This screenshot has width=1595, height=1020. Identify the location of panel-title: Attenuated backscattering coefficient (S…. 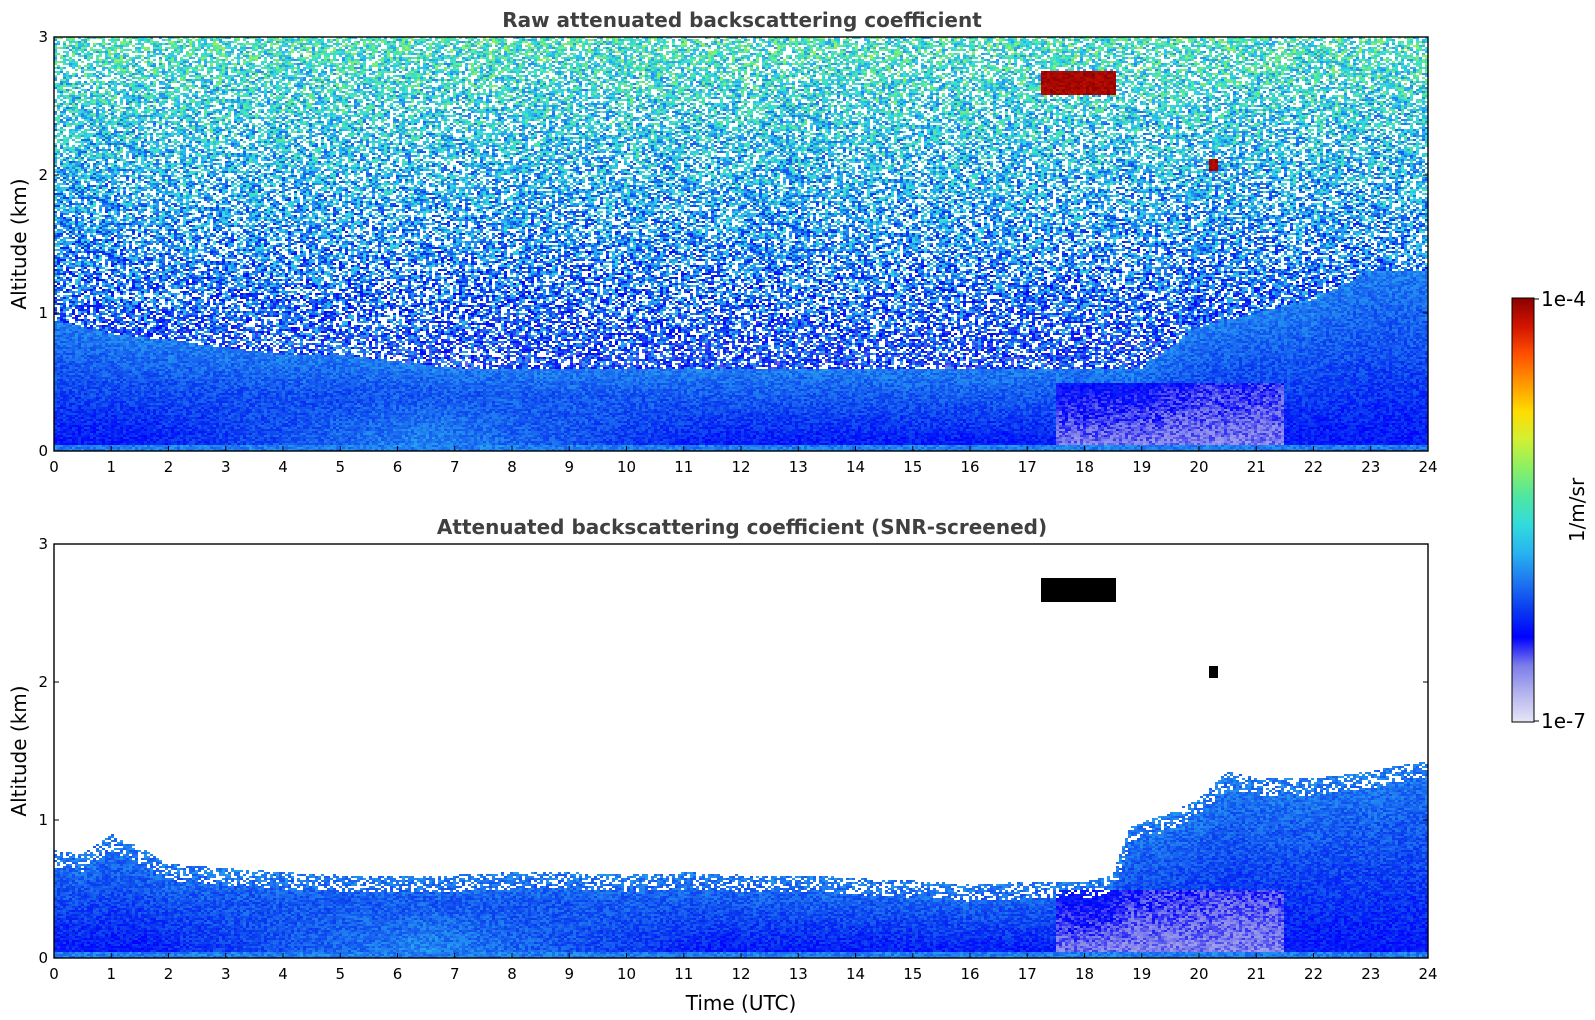
(742, 527).